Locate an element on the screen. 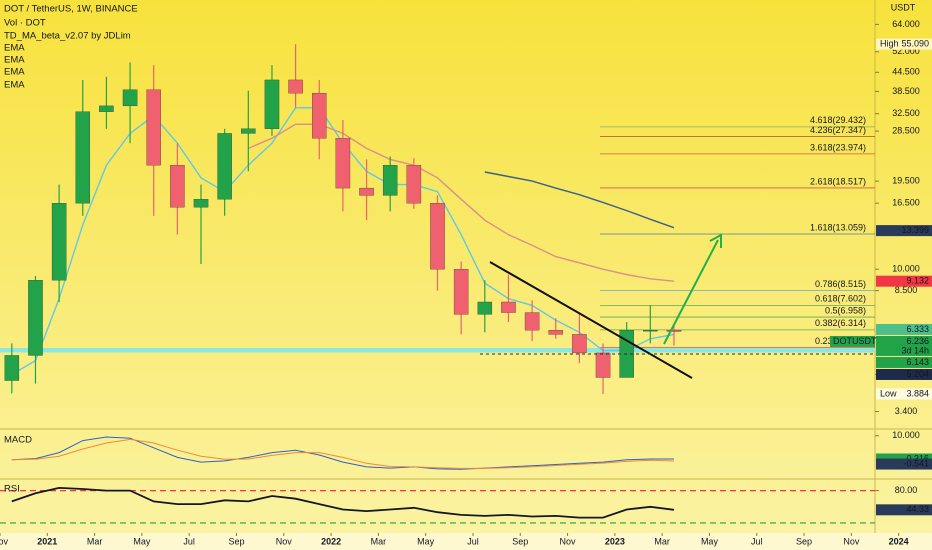 The image size is (932, 550). y-tick-label: 80.00 is located at coordinates (906, 490).